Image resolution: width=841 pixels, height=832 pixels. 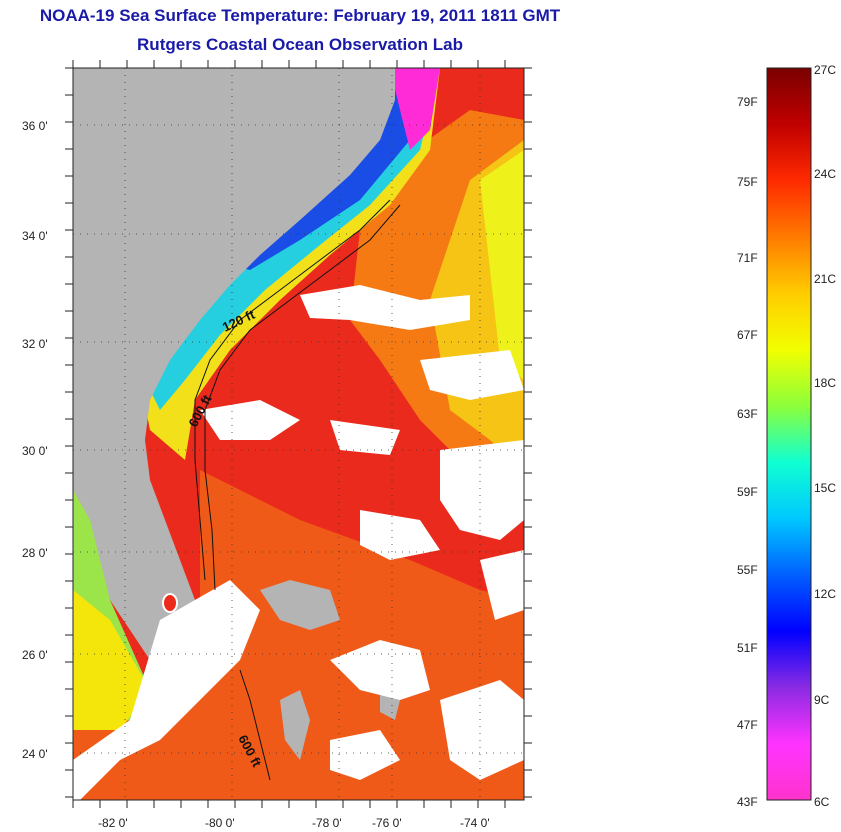 What do you see at coordinates (292, 390) in the screenshot?
I see `isobath-120ft` at bounding box center [292, 390].